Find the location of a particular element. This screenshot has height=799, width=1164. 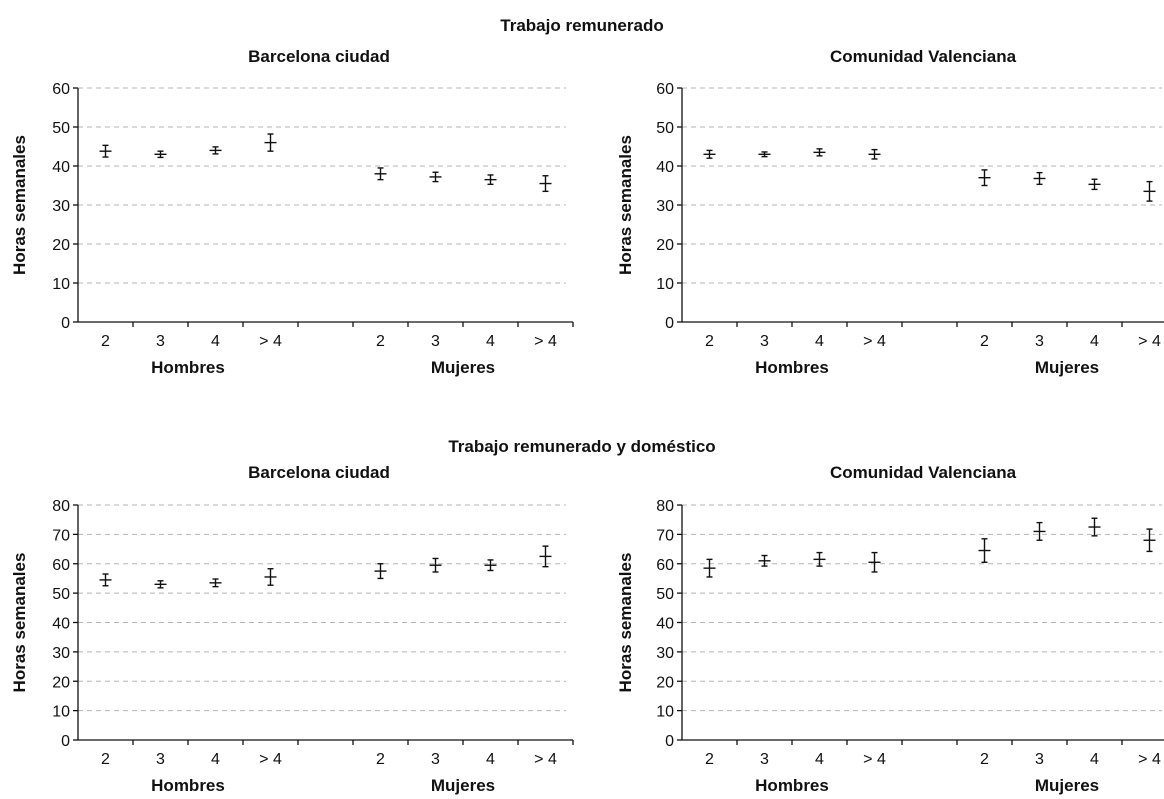

section-title-bottom: Trabajo remunerado y doméstico is located at coordinates (582, 446).